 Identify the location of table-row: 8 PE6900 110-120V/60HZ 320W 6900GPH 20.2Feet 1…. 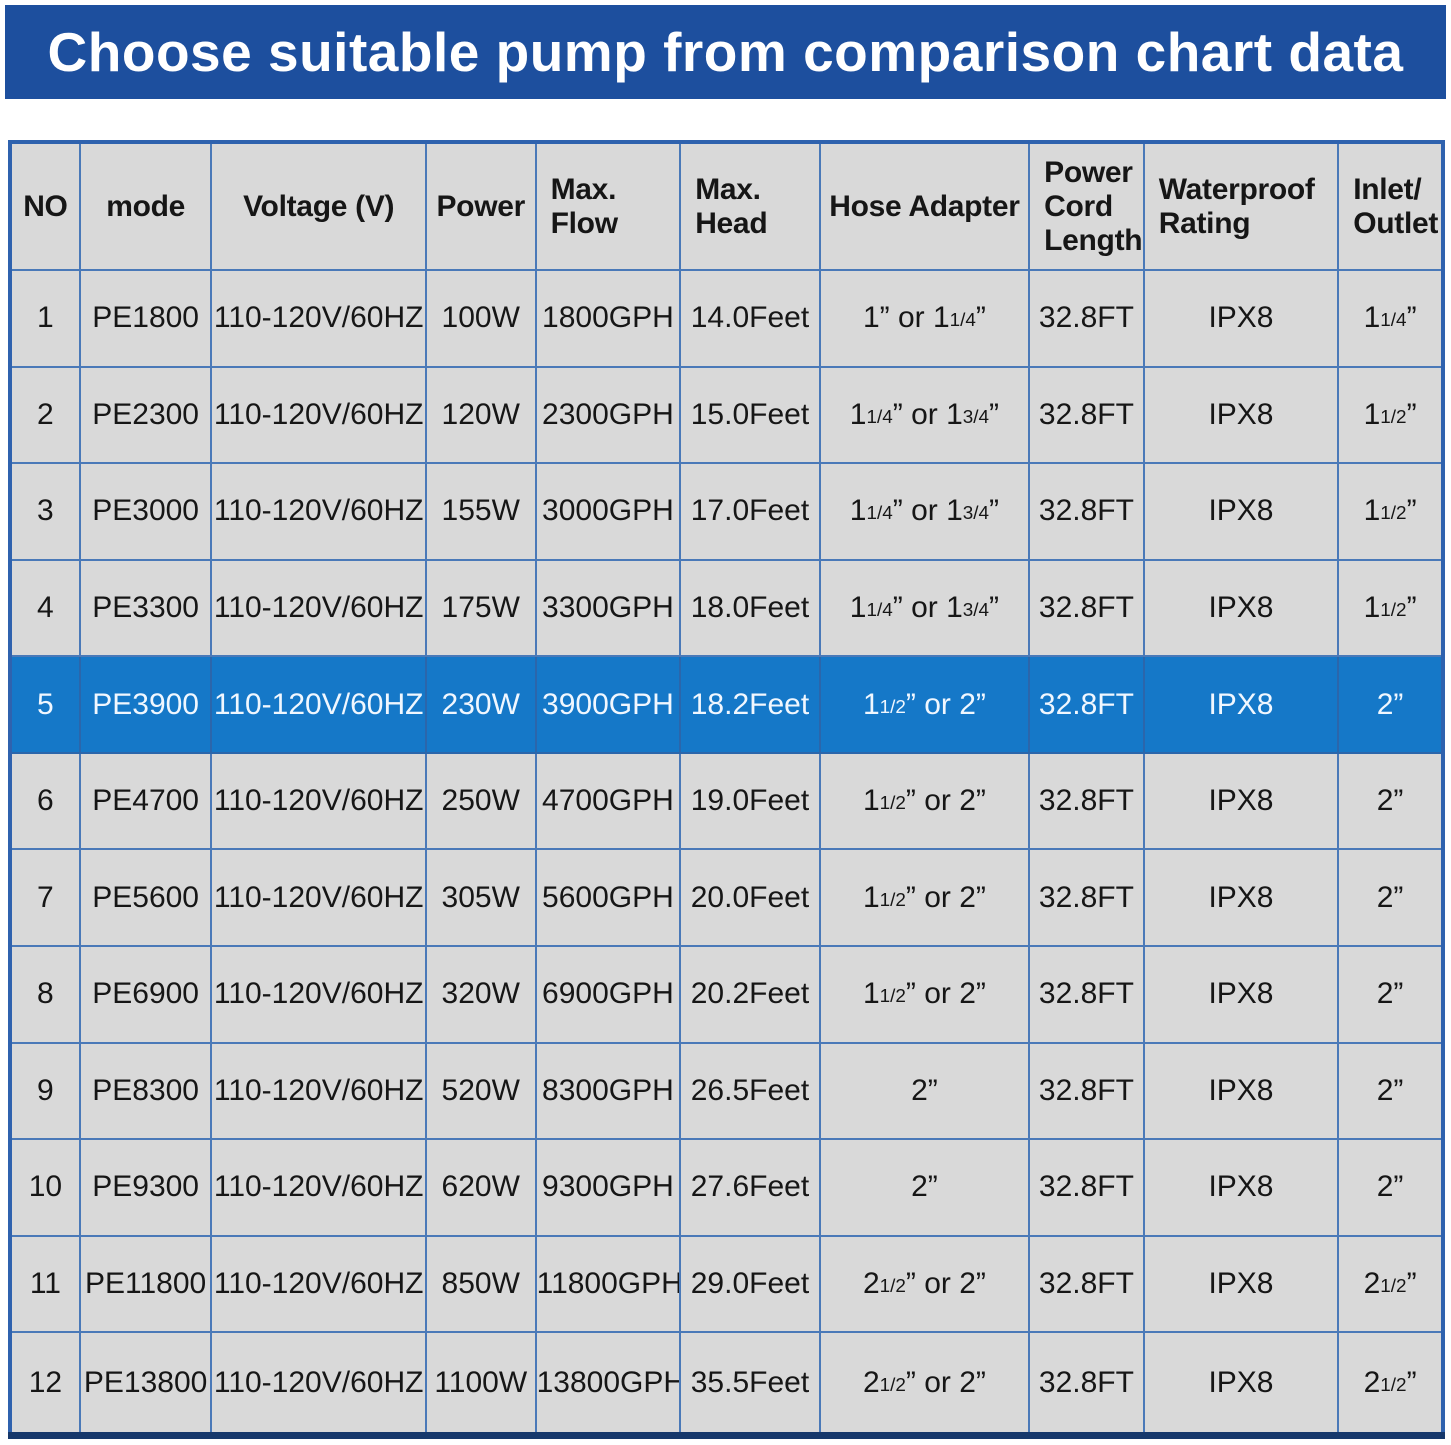
(726, 994).